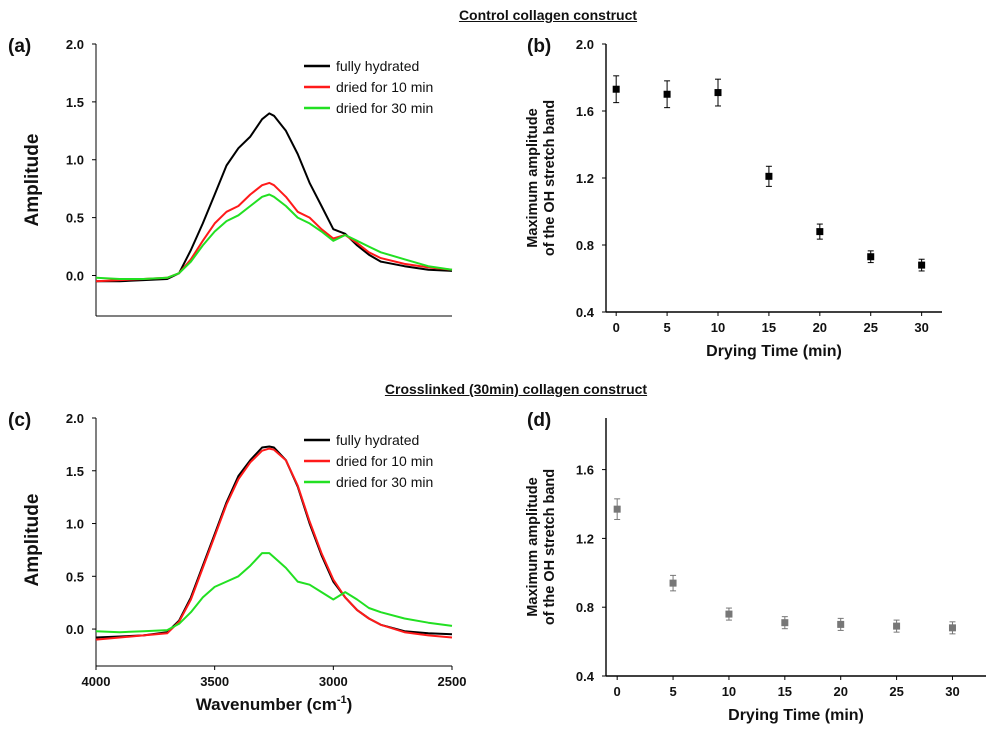 Image resolution: width=993 pixels, height=737 pixels. I want to click on x-axis-label-main: Wavenumber (cm, so click(266, 704).